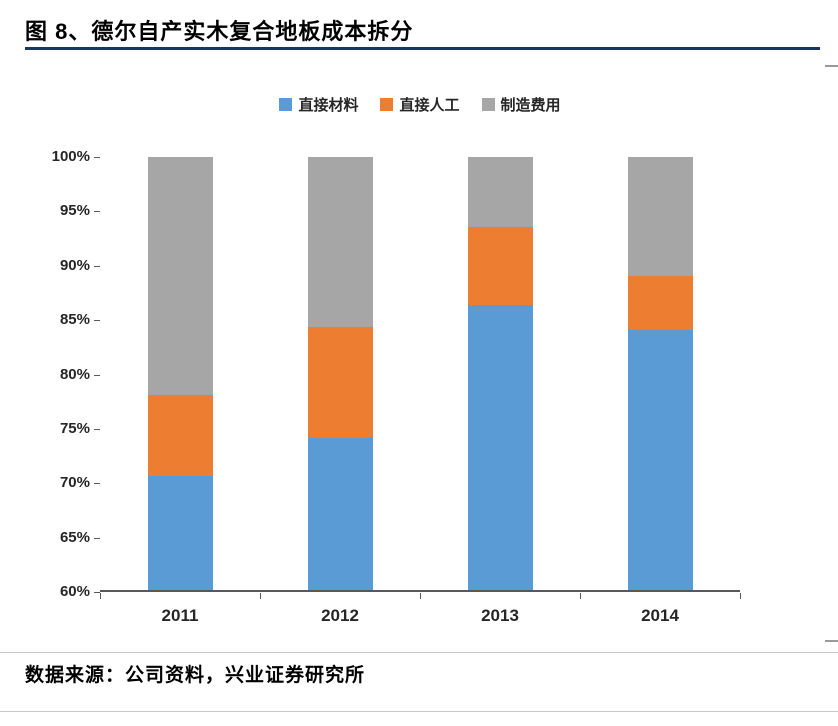 The height and width of the screenshot is (726, 838). I want to click on y-tick-label: 70%, so click(74, 483).